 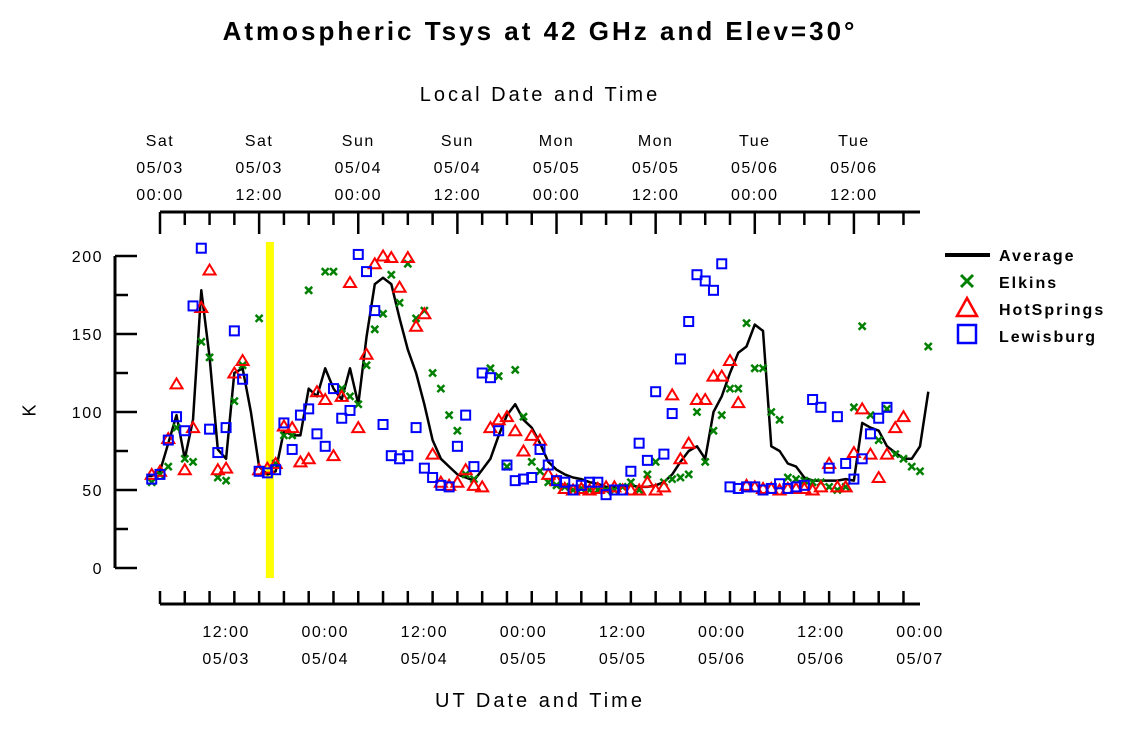 What do you see at coordinates (87, 413) in the screenshot?
I see `y-tick-label: 100` at bounding box center [87, 413].